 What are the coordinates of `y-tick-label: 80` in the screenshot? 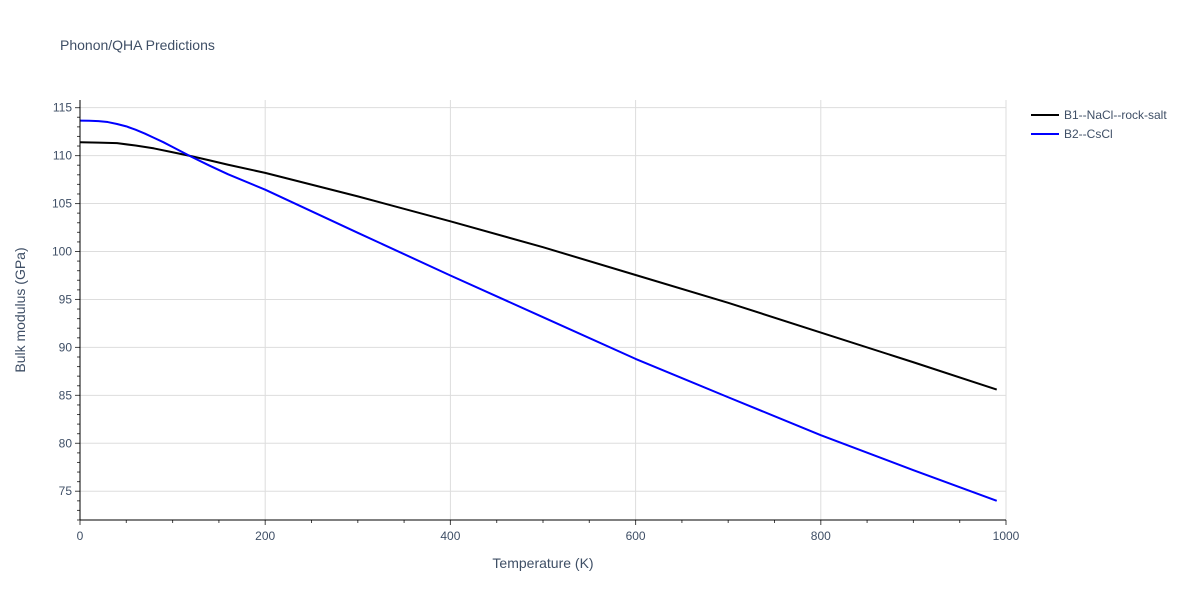 It's located at (66, 443).